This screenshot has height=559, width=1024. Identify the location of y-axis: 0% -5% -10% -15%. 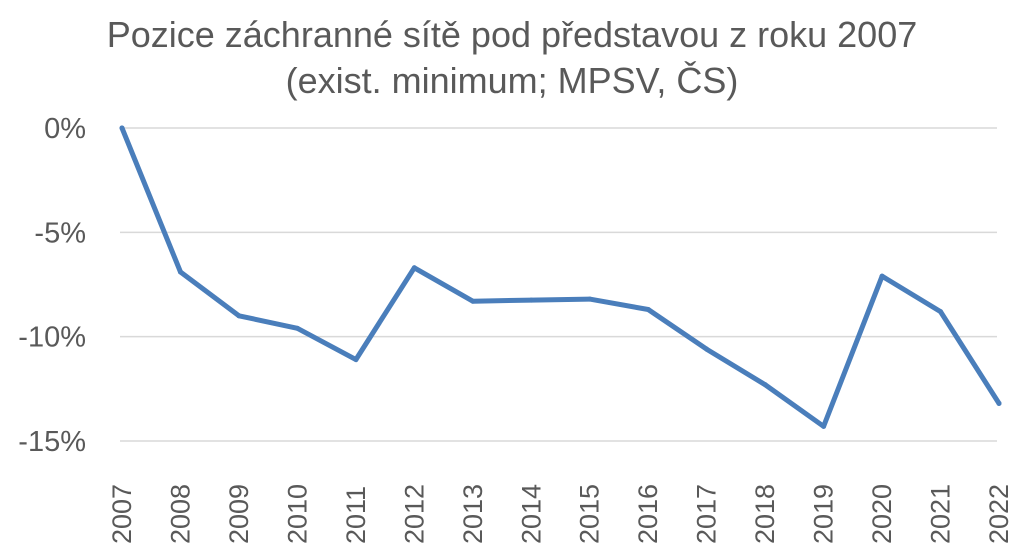
(52, 285).